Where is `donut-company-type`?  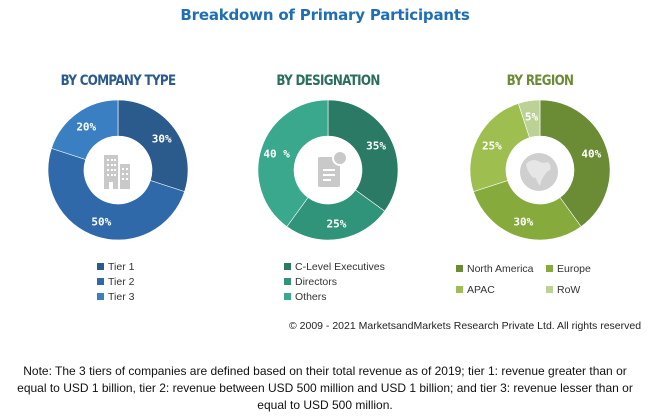
donut-company-type is located at coordinates (118, 170).